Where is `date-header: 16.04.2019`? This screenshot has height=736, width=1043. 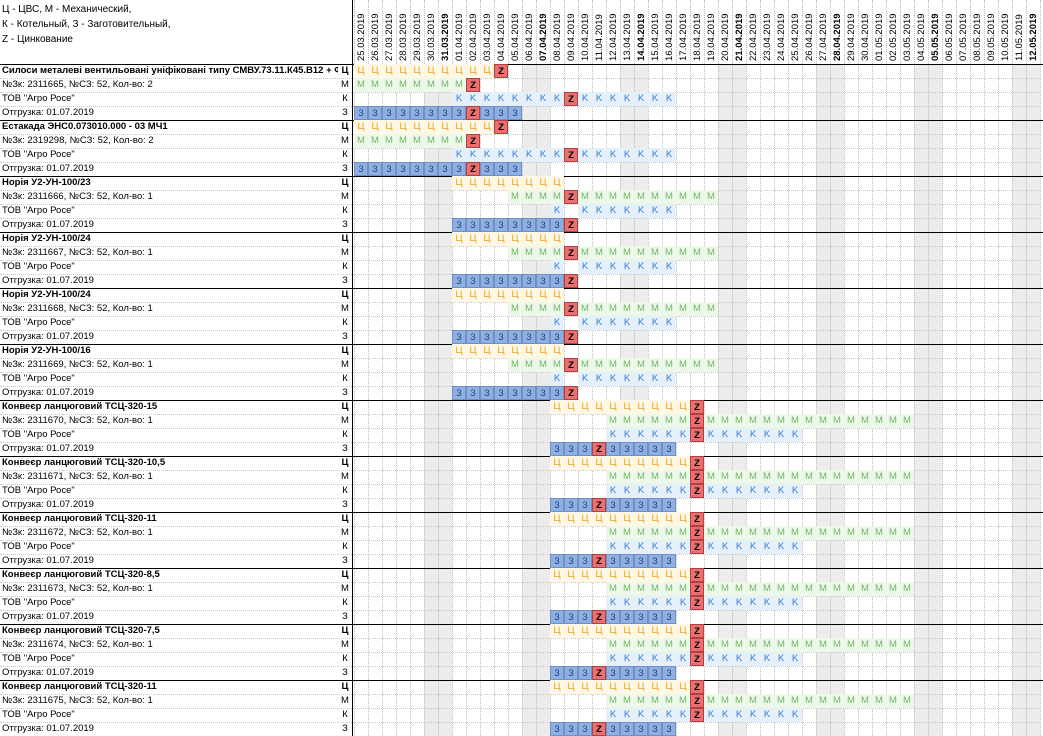
date-header: 16.04.2019 is located at coordinates (669, 31).